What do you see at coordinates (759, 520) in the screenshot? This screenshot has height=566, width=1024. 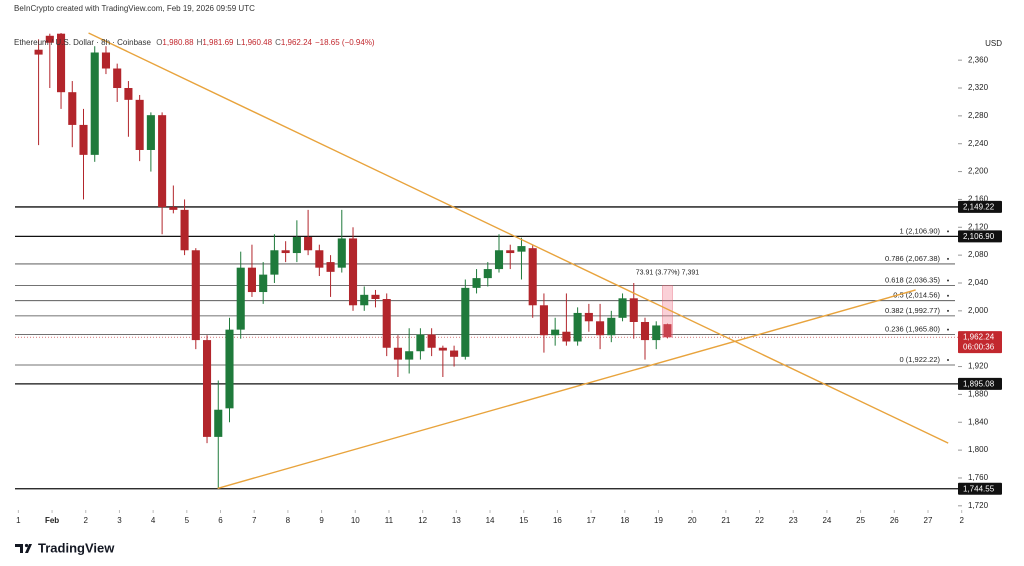 I see `x-tick-label: 22` at bounding box center [759, 520].